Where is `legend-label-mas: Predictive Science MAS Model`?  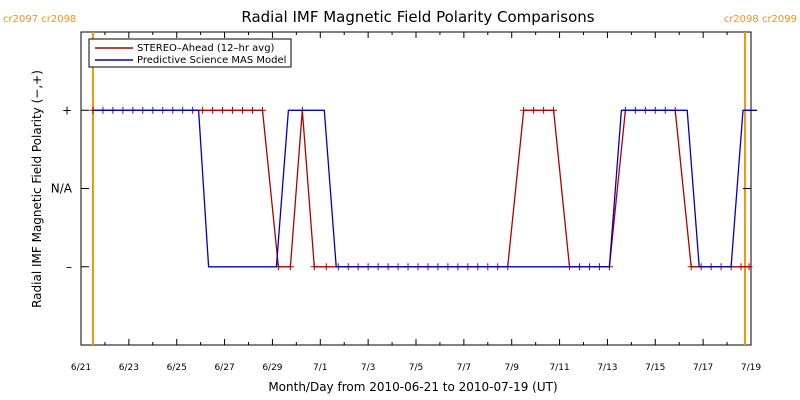 legend-label-mas: Predictive Science MAS Model is located at coordinates (211, 60).